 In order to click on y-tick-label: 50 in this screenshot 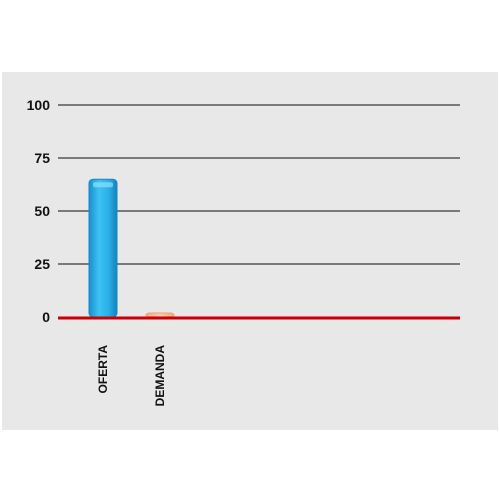, I will do `click(42, 211)`.